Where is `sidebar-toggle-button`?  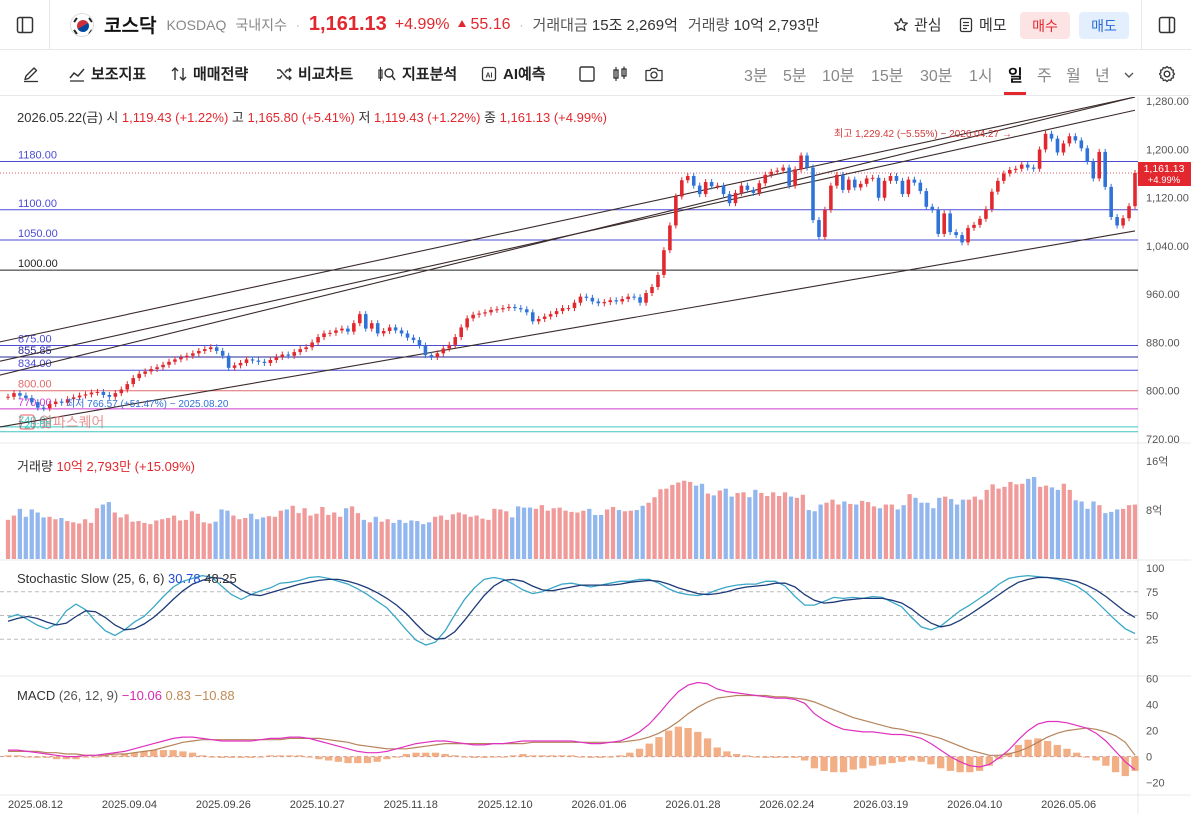 sidebar-toggle-button is located at coordinates (25, 25).